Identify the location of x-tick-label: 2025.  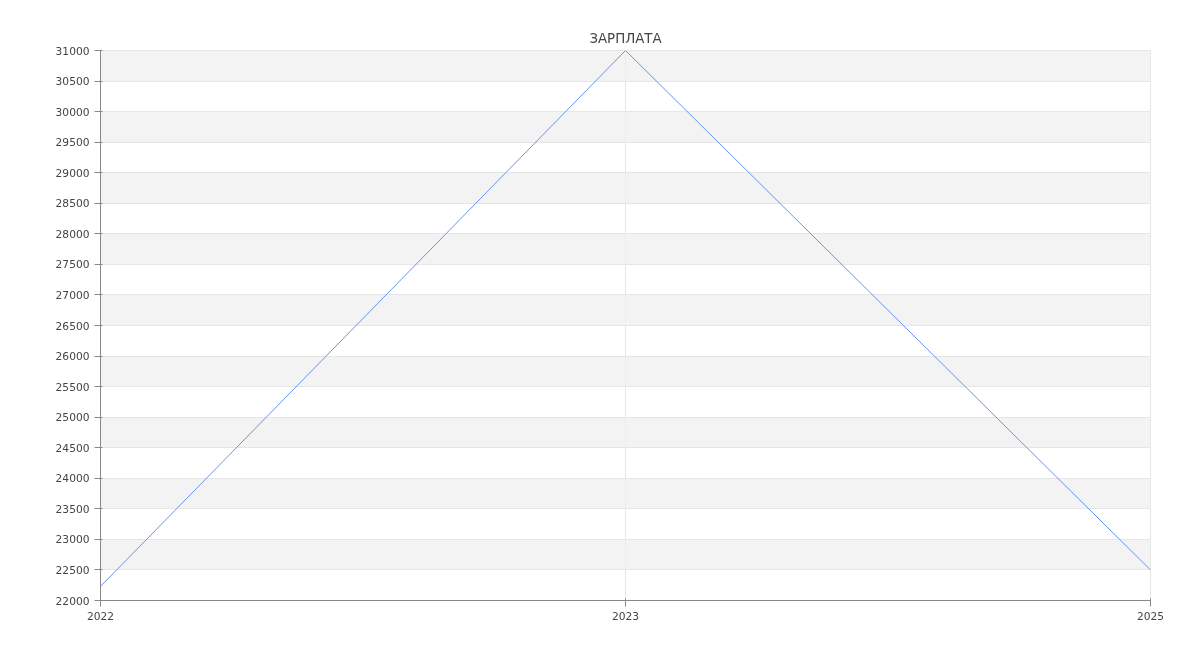
(1150, 616).